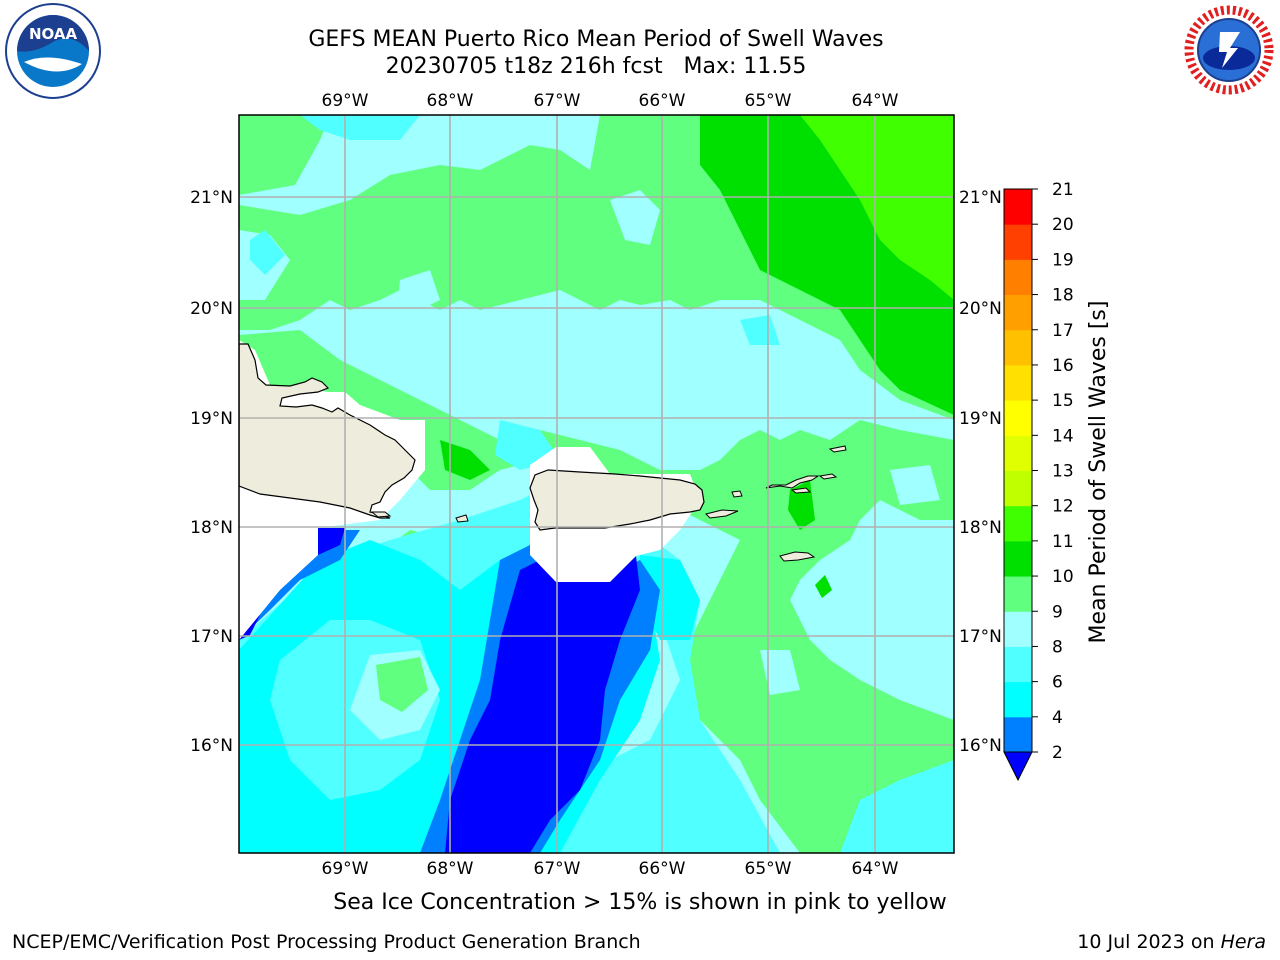 The height and width of the screenshot is (960, 1280). Describe the element at coordinates (792, 482) in the screenshot. I see `virgin-islands` at that location.